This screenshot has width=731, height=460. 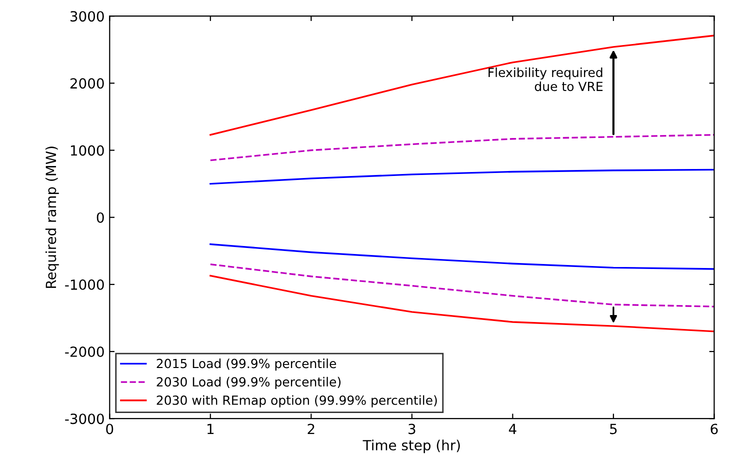 I want to click on legend-label: 2030 with REmap option (99.99% percentile), so click(x=296, y=401).